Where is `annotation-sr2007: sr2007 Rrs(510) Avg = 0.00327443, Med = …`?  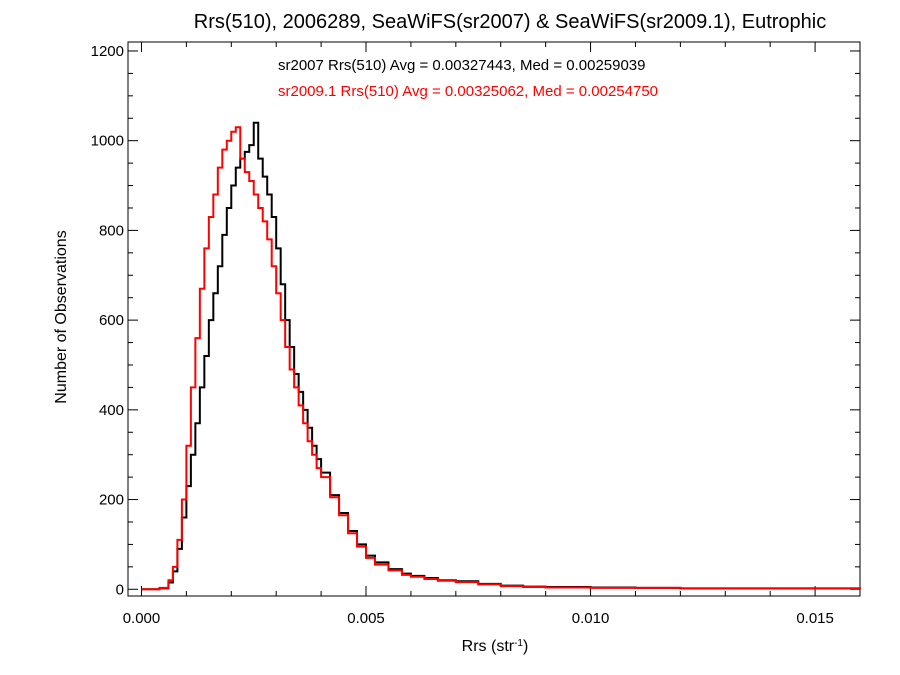 annotation-sr2007: sr2007 Rrs(510) Avg = 0.00327443, Med = … is located at coordinates (462, 65).